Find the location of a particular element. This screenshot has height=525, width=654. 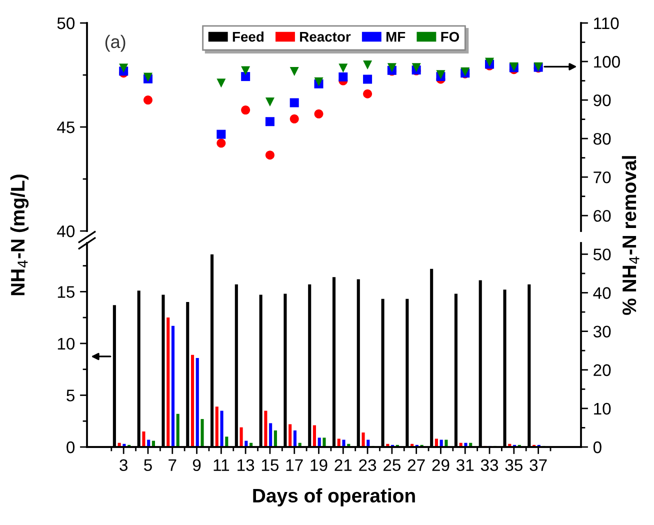

y2-tick-label: 70 is located at coordinates (602, 177).